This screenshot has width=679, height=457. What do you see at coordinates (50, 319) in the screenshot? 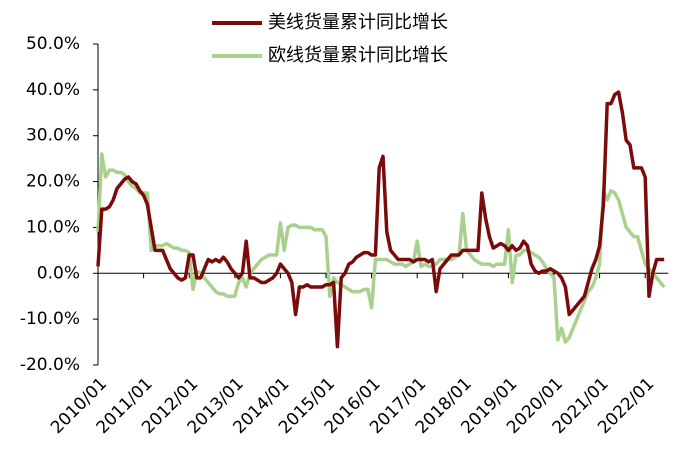
I see `y-tick-label: -10.0%` at bounding box center [50, 319].